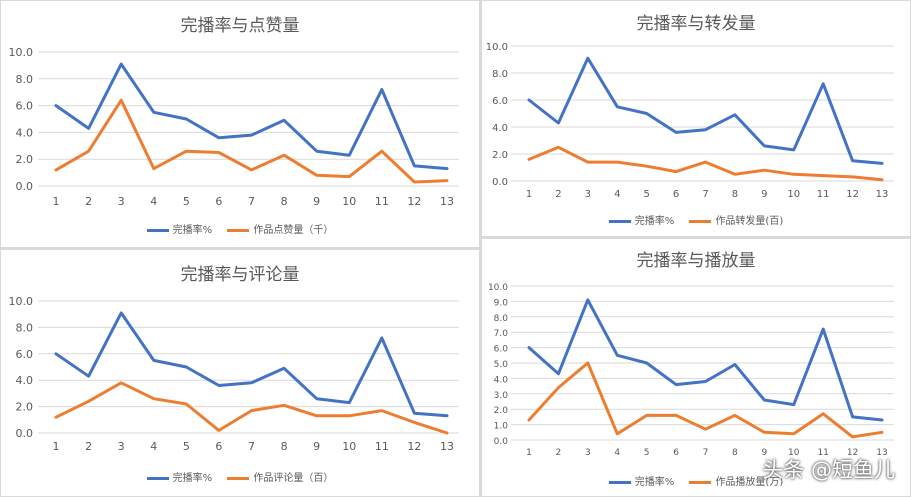 The width and height of the screenshot is (911, 497). Describe the element at coordinates (501, 427) in the screenshot. I see `y-tick-label: 1.0` at that location.